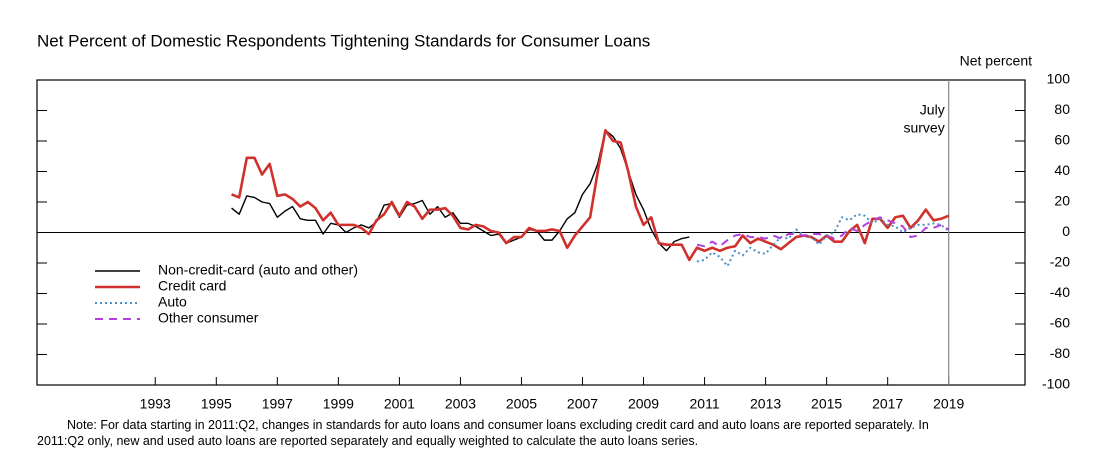 This screenshot has height=463, width=1095. Describe the element at coordinates (1060, 262) in the screenshot. I see `y-tick-label: -20` at that location.